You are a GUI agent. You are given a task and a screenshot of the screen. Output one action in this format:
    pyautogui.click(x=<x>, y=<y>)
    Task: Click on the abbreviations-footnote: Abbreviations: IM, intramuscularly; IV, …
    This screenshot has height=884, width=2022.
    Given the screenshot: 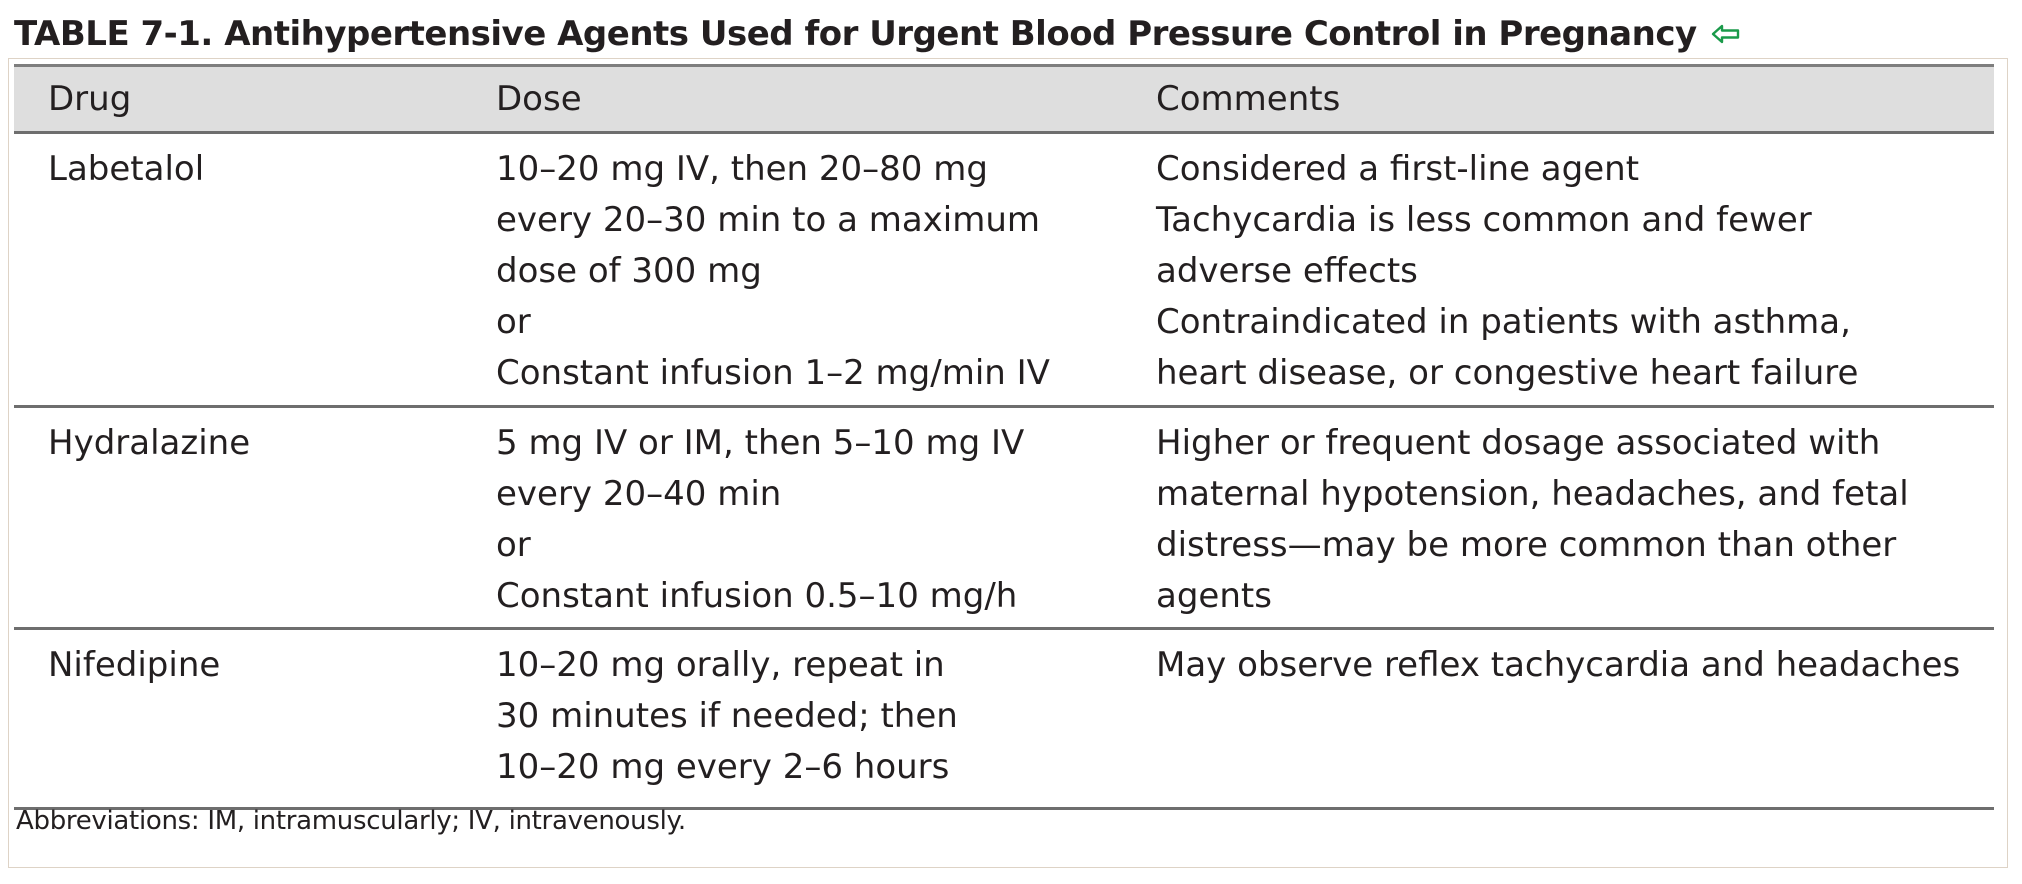 What is the action you would take?
    pyautogui.click(x=351, y=821)
    